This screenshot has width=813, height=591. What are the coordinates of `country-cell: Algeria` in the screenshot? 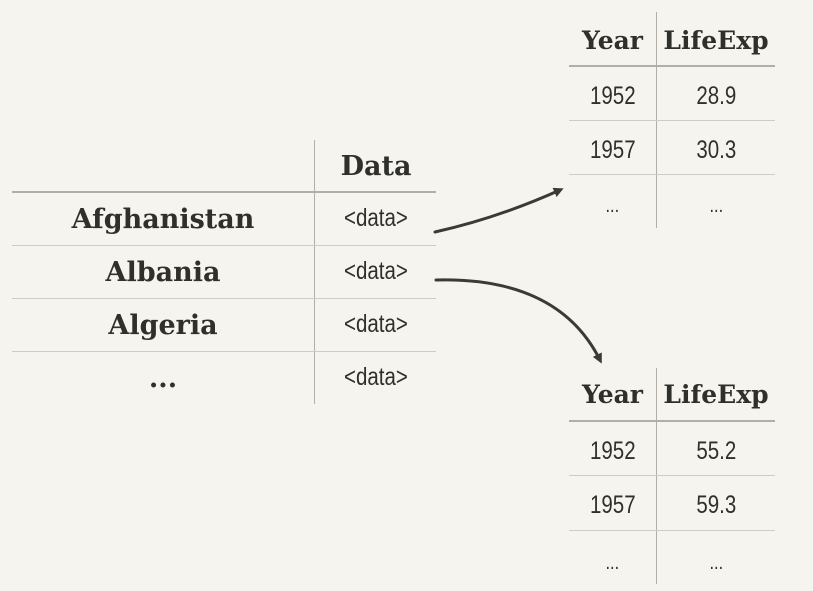 It's located at (163, 325).